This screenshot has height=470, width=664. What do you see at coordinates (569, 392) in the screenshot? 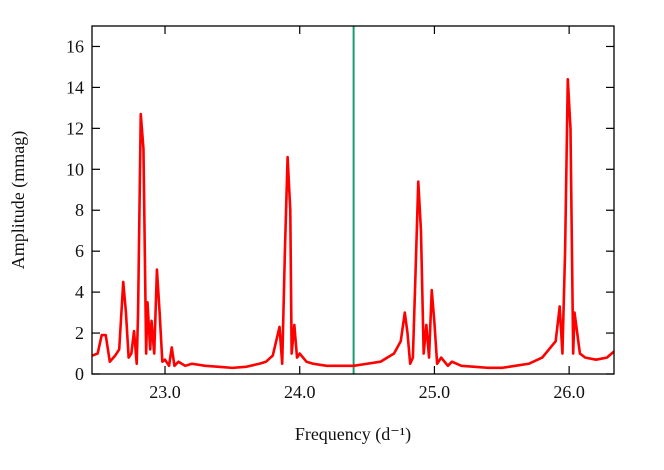
I see `x-tick-label: 26.0` at bounding box center [569, 392].